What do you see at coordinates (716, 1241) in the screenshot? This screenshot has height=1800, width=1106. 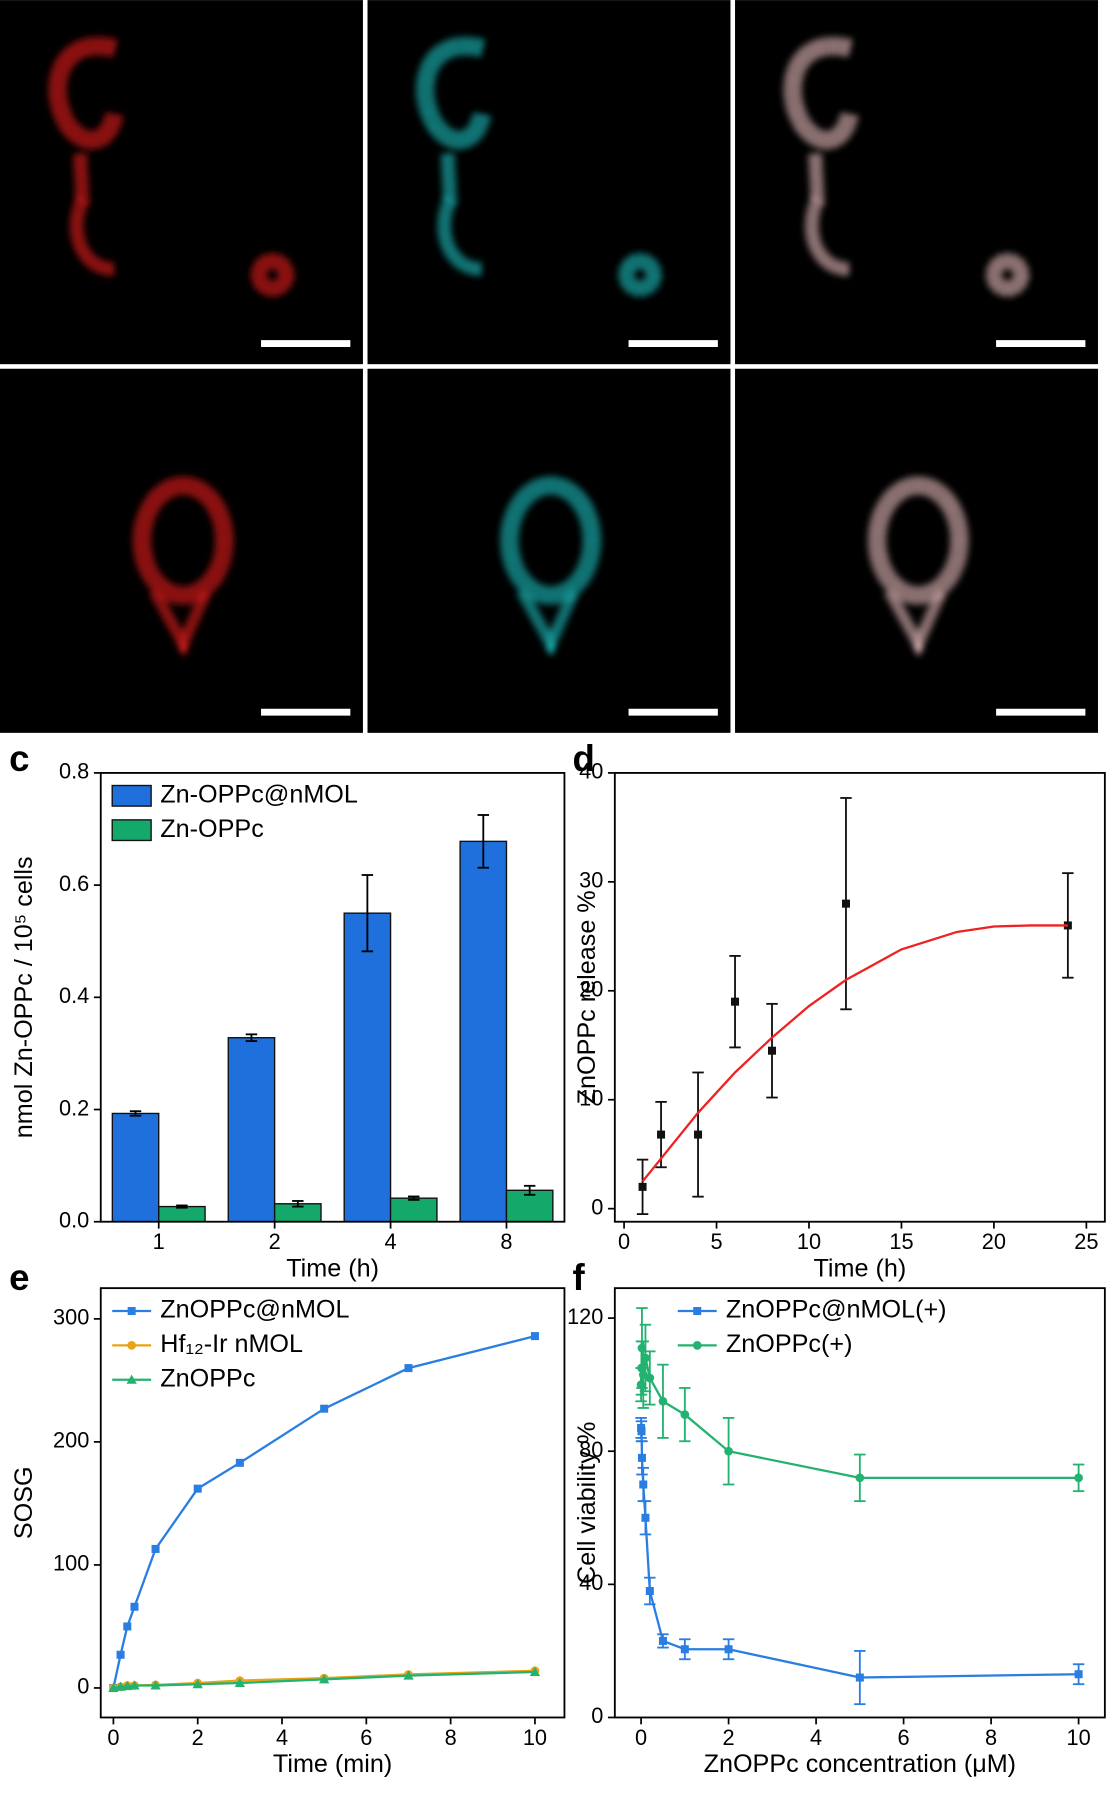 I see `x-tick-label: 5` at bounding box center [716, 1241].